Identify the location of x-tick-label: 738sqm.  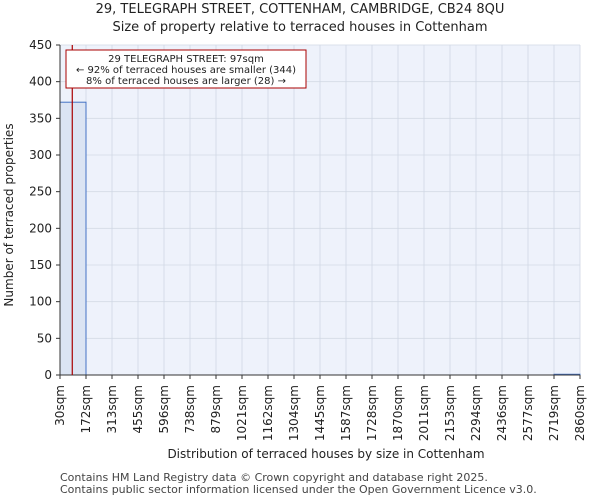
(190, 409).